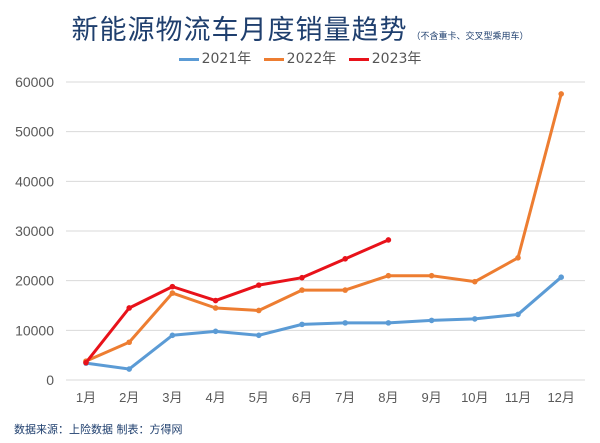  I want to click on x-tick-label: 5月, so click(259, 397).